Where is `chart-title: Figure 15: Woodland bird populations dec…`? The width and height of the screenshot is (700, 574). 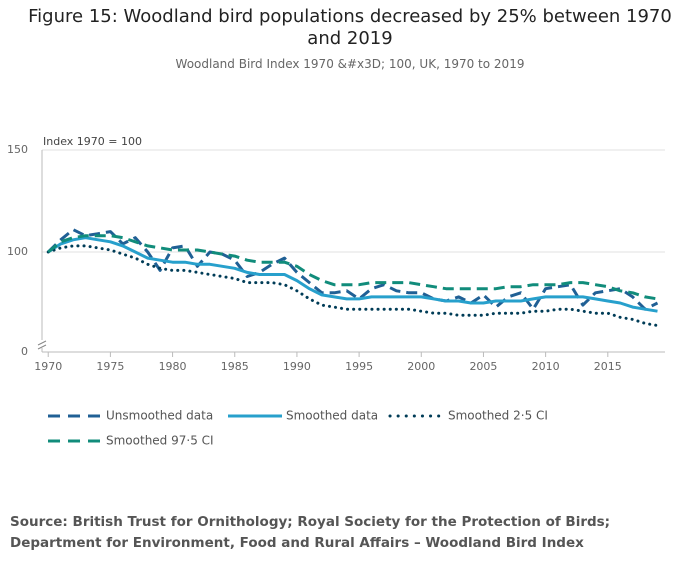
chart-title: Figure 15: Woodland bird populations dec… is located at coordinates (350, 27).